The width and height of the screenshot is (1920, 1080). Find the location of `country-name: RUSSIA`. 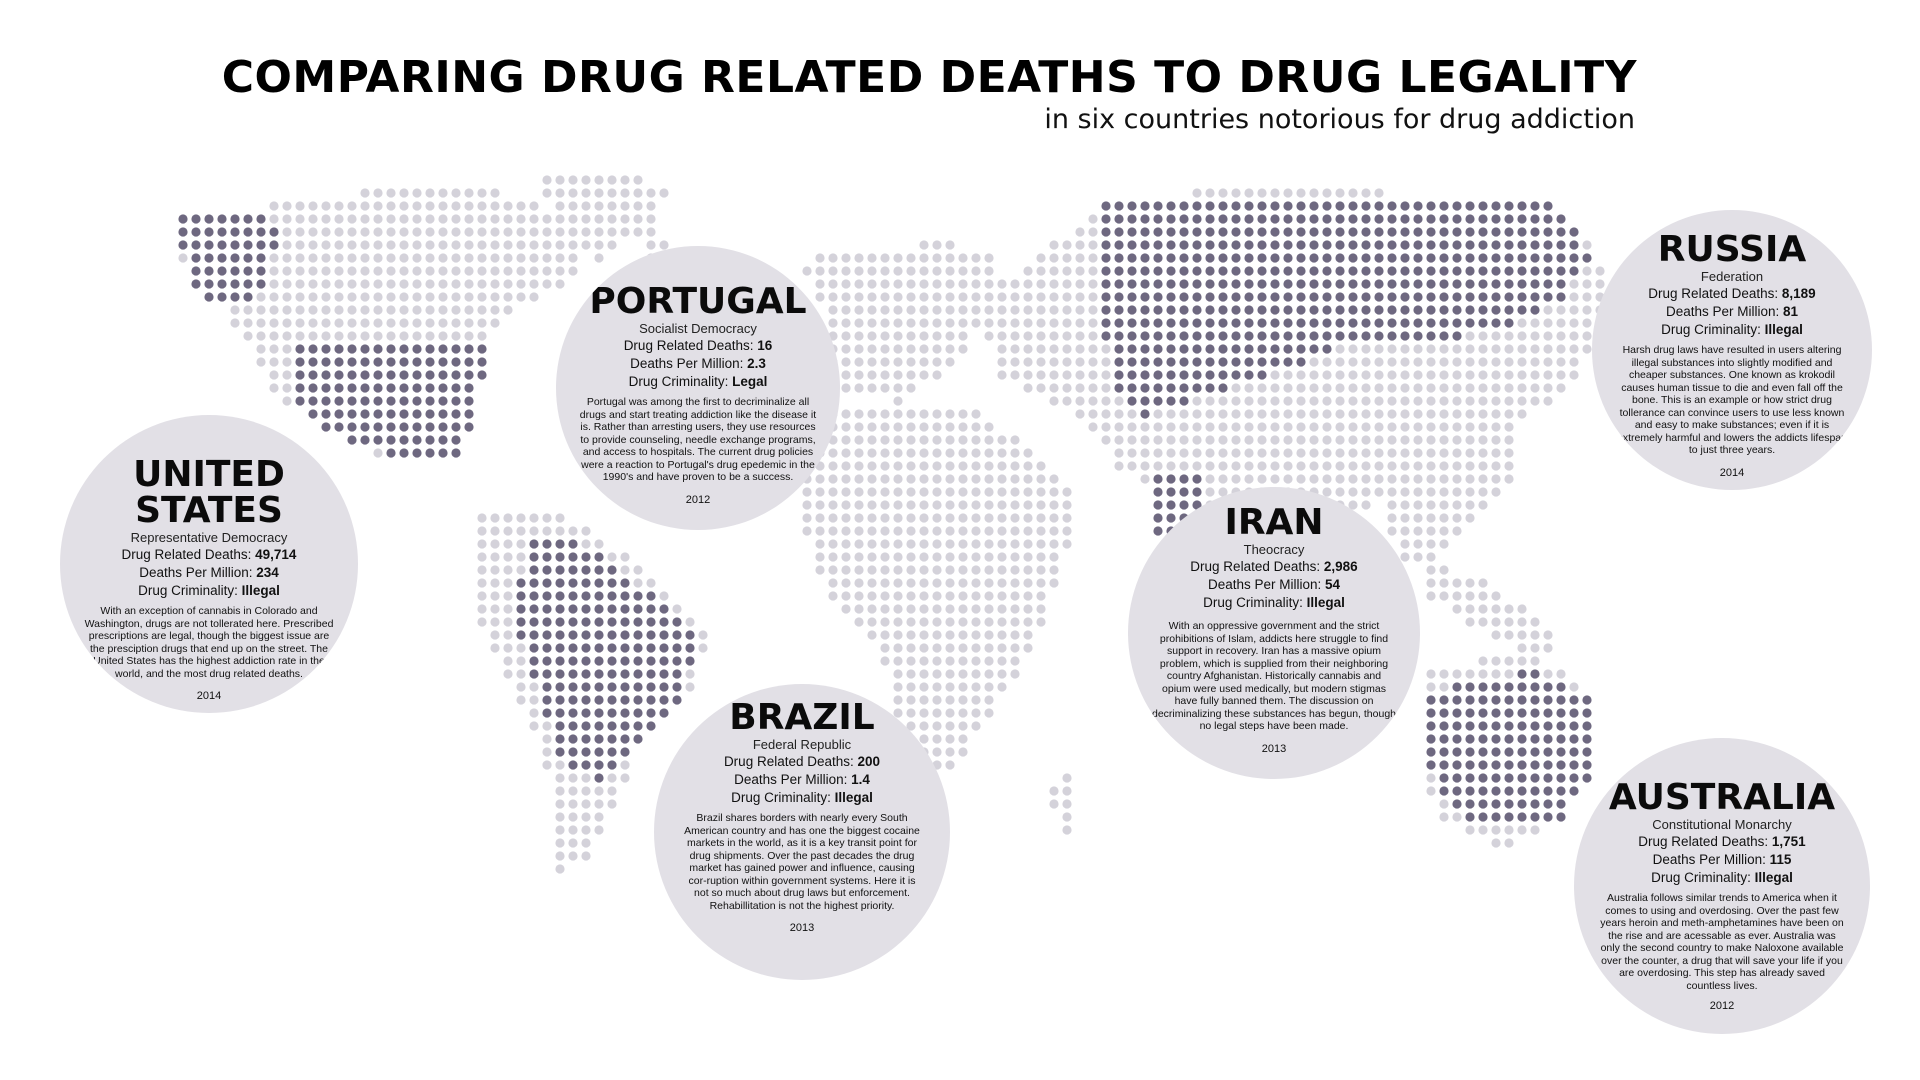

country-name: RUSSIA is located at coordinates (1732, 249).